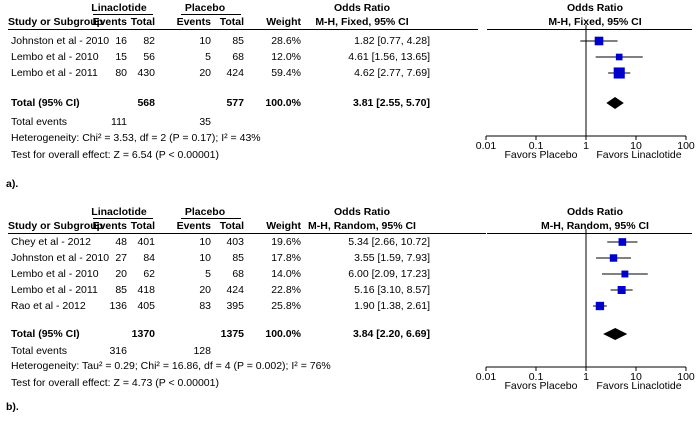  Describe the element at coordinates (208, 274) in the screenshot. I see `placebo-events: 5` at that location.